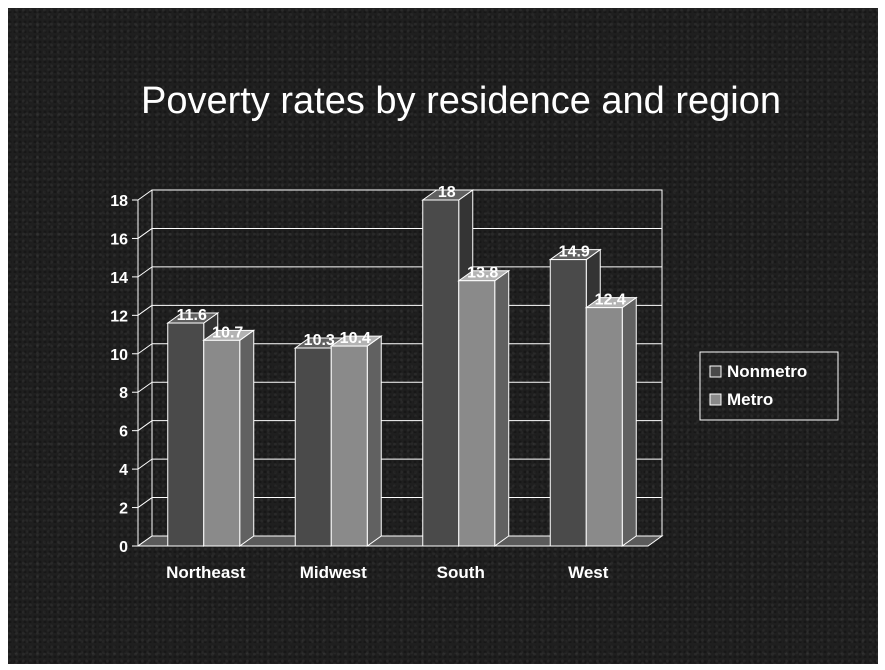  What do you see at coordinates (447, 192) in the screenshot?
I see `data-label: 18` at bounding box center [447, 192].